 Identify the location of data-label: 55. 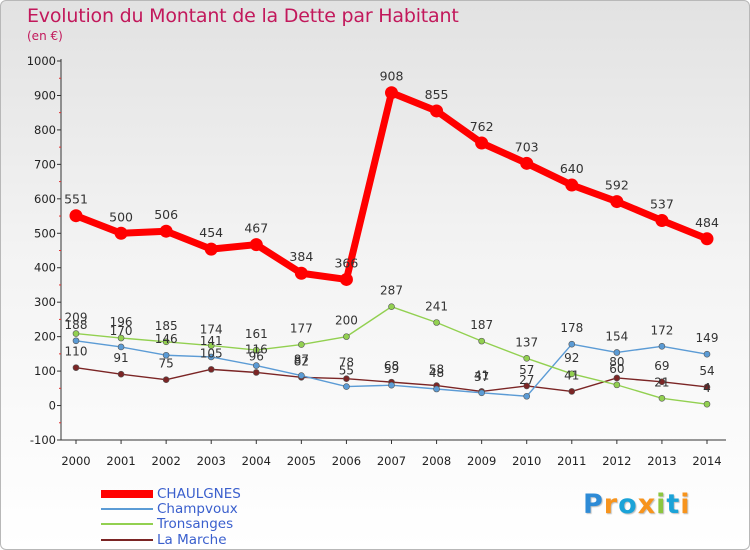
(346, 371).